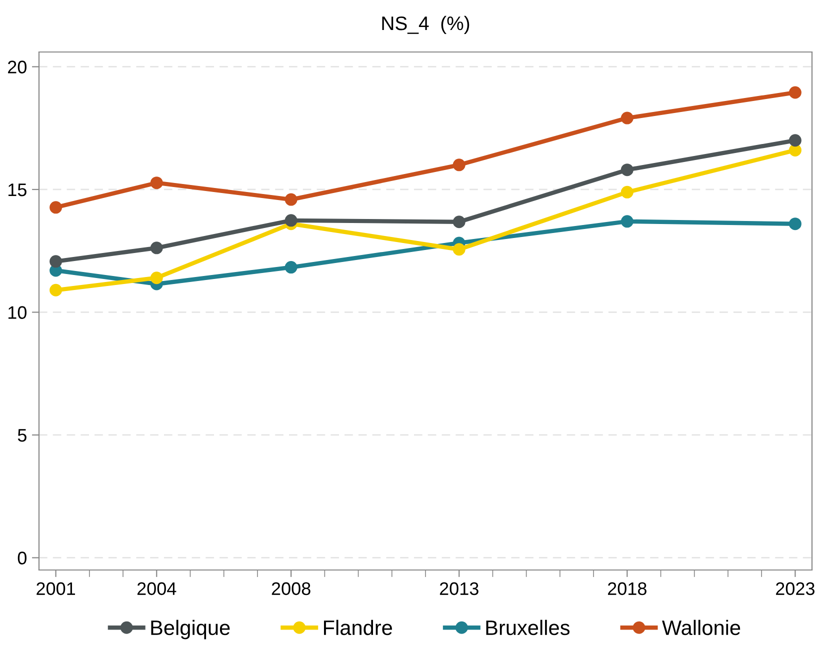 Image resolution: width=821 pixels, height=652 pixels. Describe the element at coordinates (156, 589) in the screenshot. I see `x-tick-label: 2004` at that location.